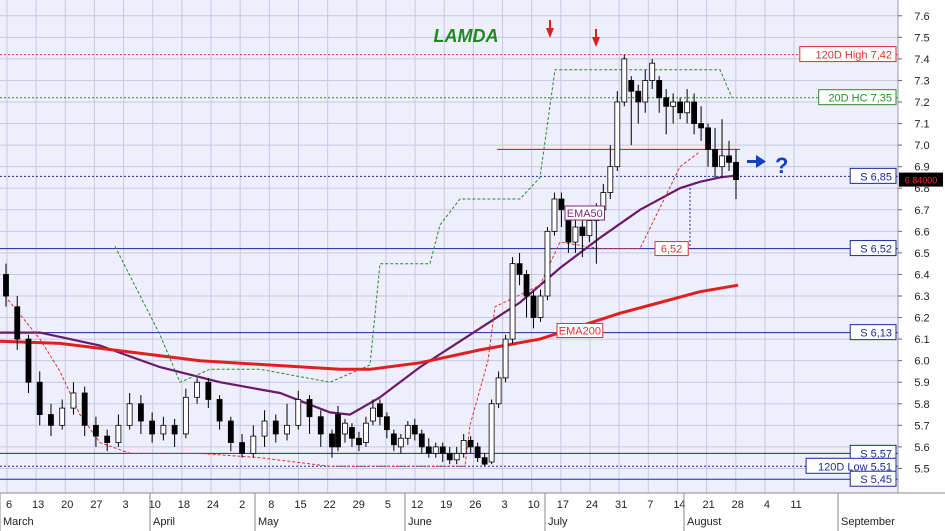 This screenshot has height=531, width=945. Describe the element at coordinates (300, 505) in the screenshot. I see `x-tick-label: 15` at that location.